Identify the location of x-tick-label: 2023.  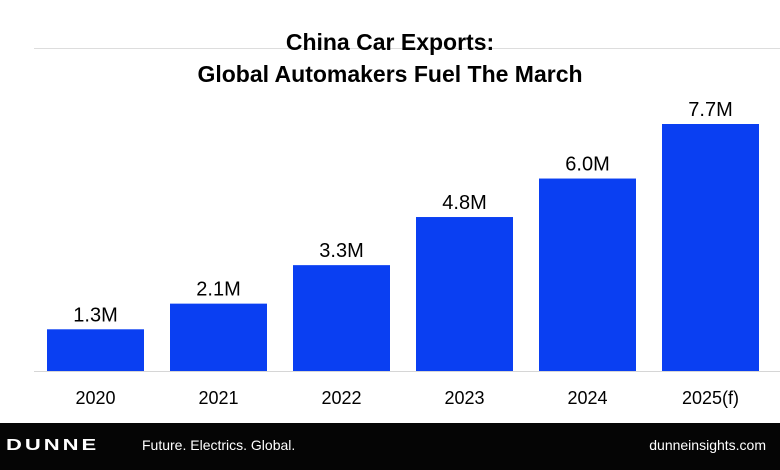
(464, 398).